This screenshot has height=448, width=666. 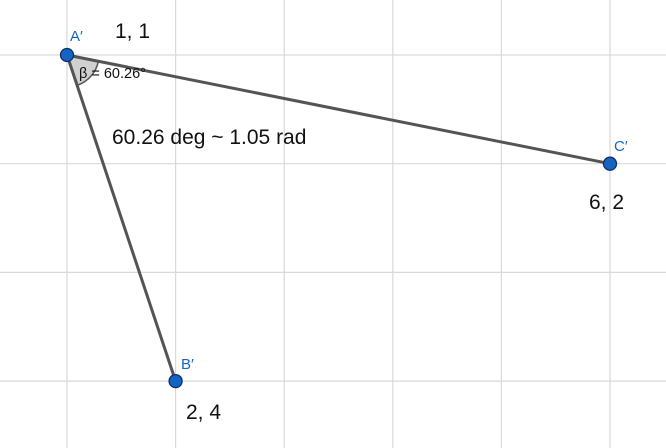 I want to click on angle-conversion-note: 60.26 deg ~ 1.05 rad, so click(x=209, y=137).